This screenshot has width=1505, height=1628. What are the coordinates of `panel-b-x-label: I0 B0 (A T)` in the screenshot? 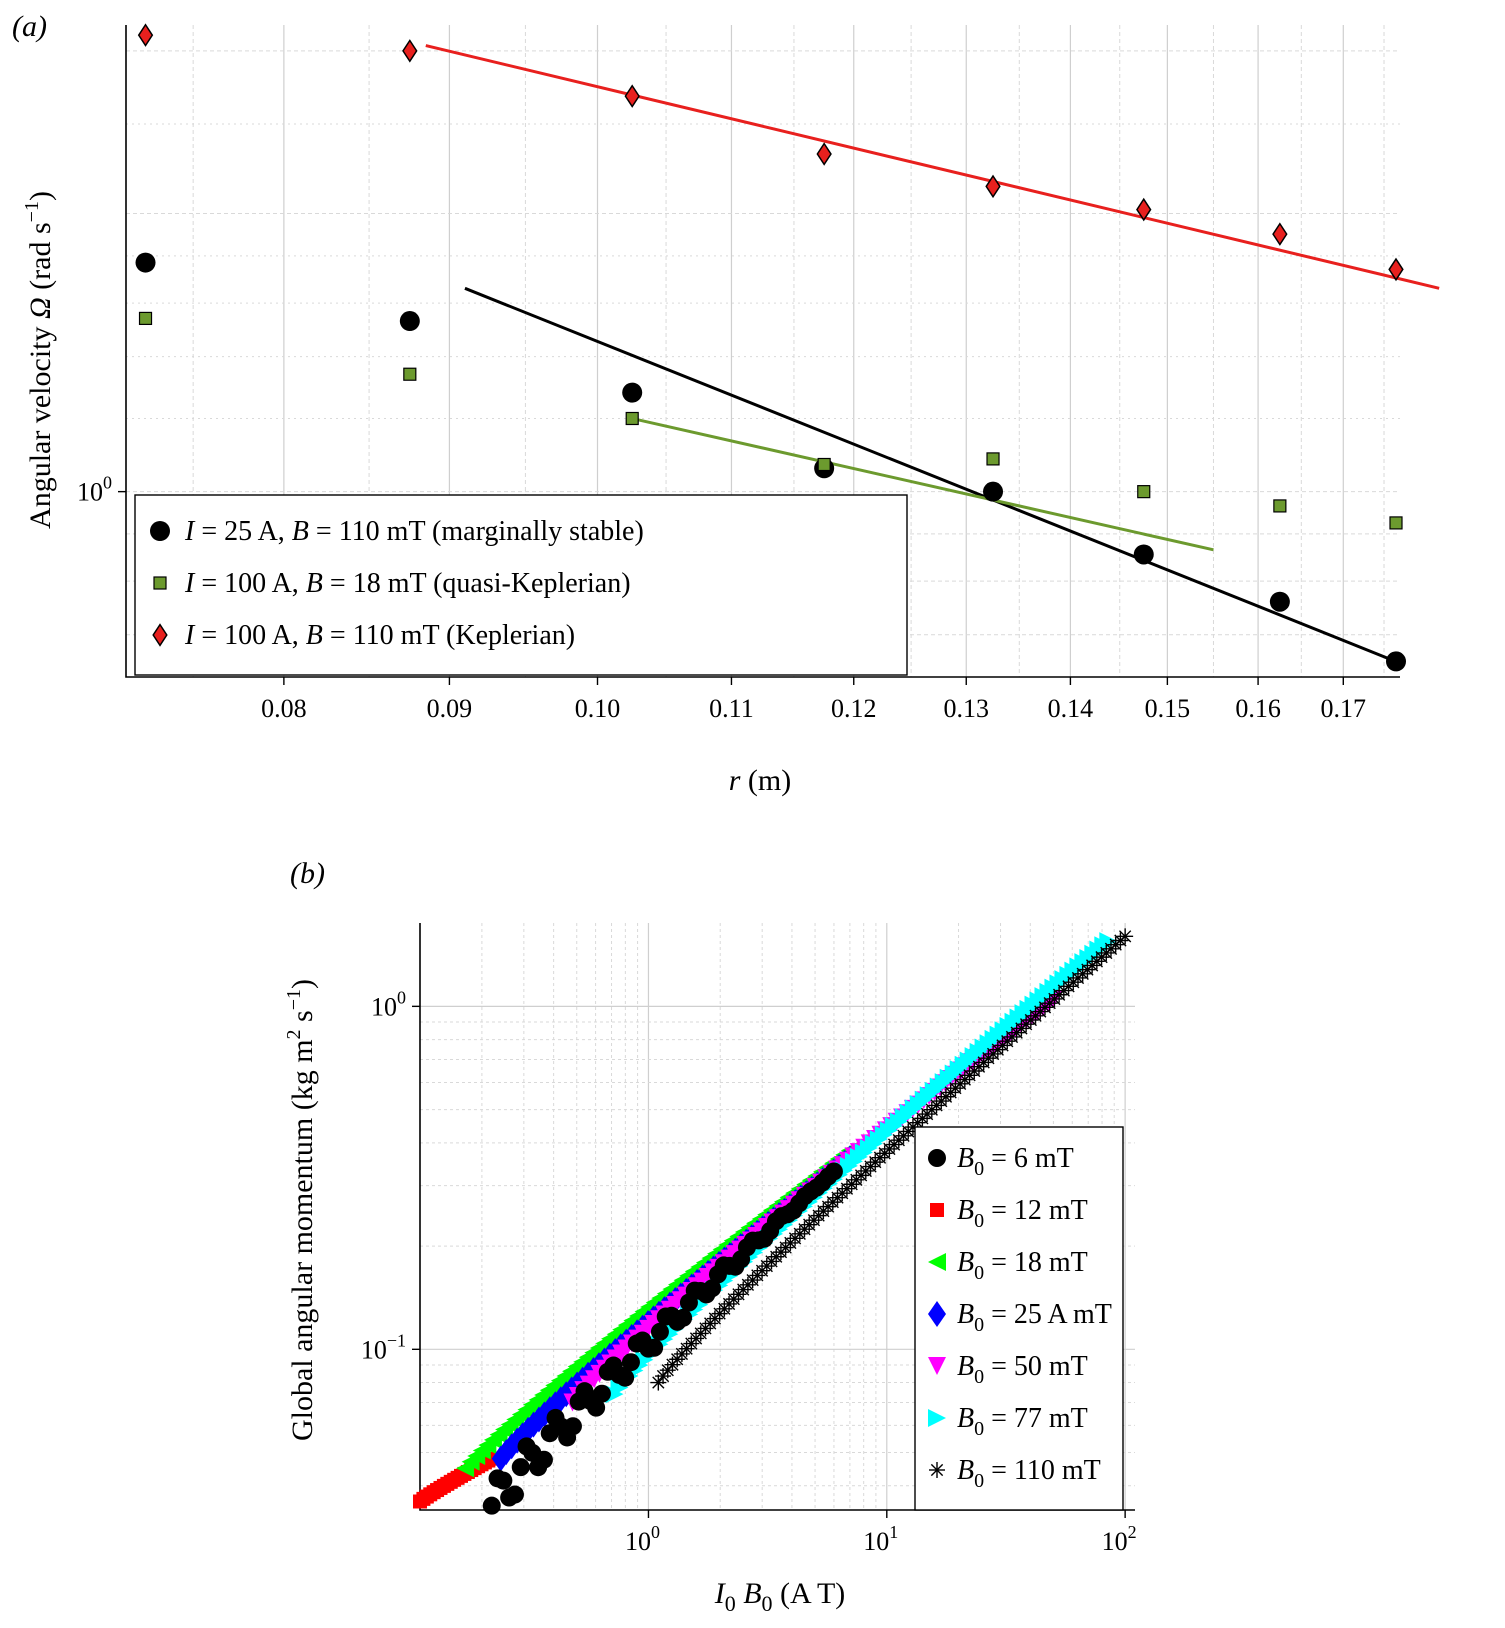 It's located at (780, 1596).